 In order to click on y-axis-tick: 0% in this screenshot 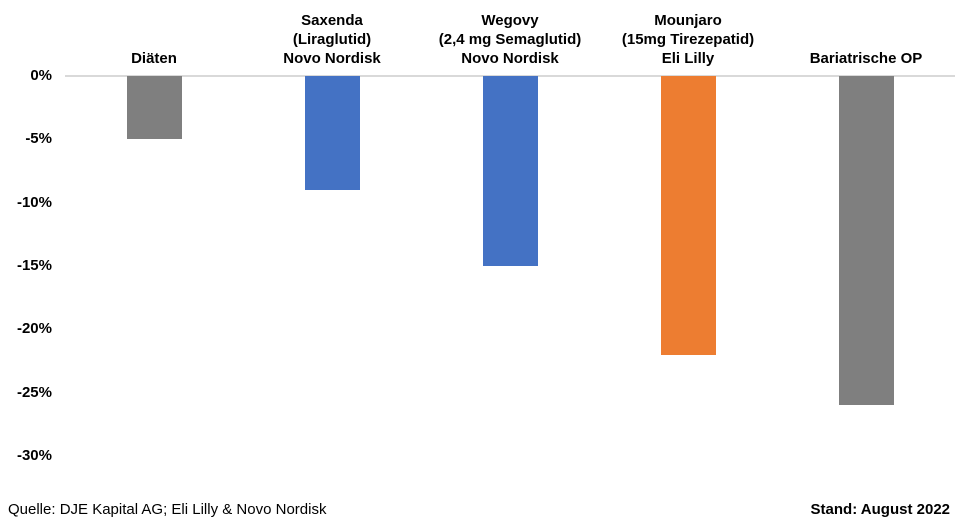, I will do `click(41, 75)`.